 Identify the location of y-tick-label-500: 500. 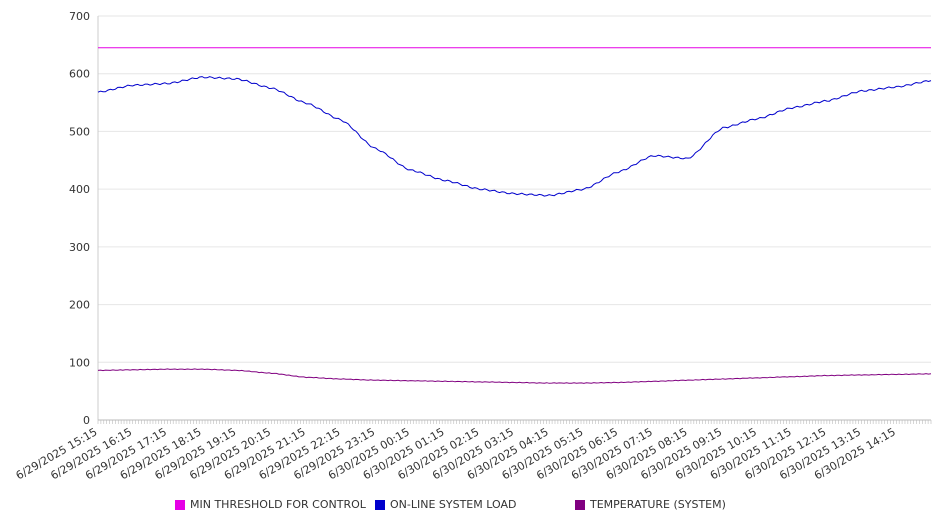
(79, 131).